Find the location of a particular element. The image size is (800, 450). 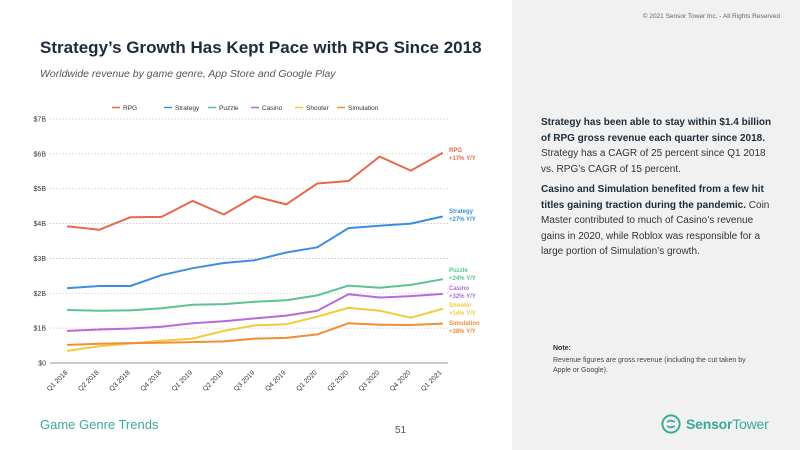

y-tick-label: $7B is located at coordinates (40, 120).